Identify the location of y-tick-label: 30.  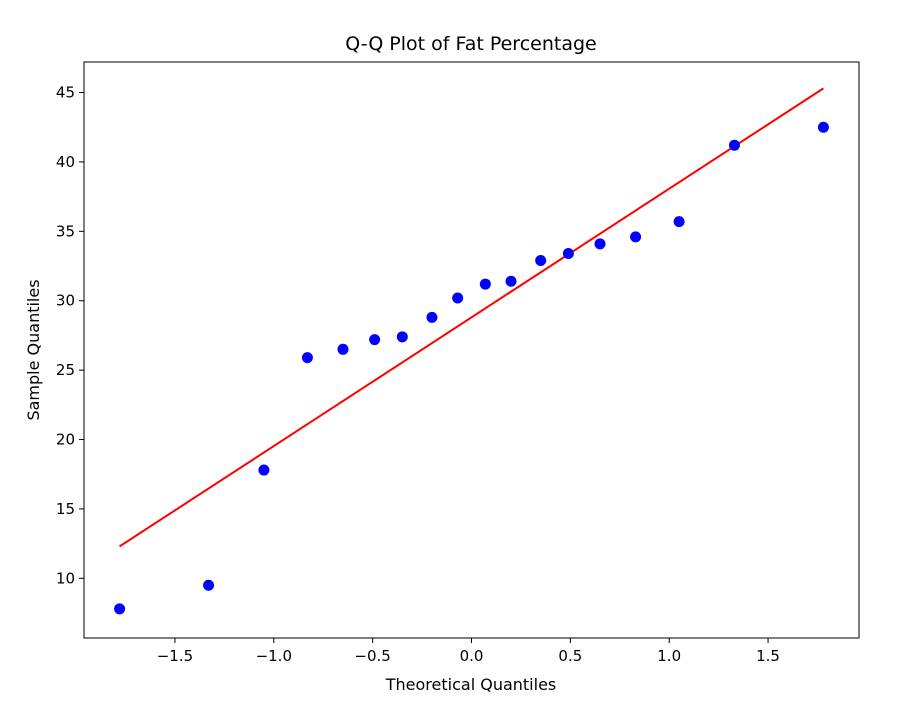
(65, 301).